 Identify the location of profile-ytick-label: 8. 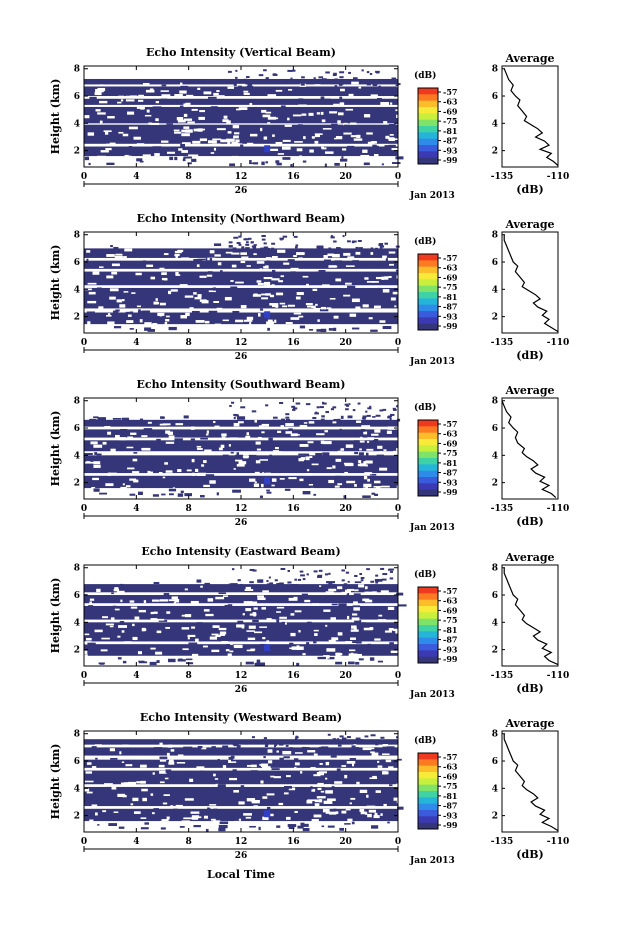
(495, 236).